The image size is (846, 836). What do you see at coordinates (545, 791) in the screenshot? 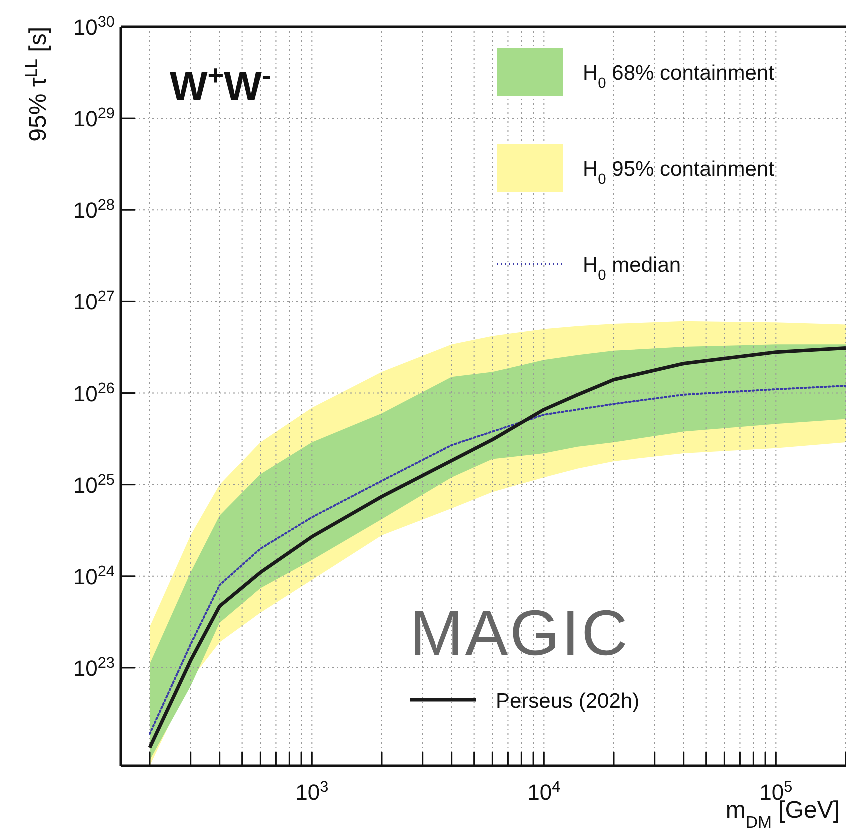
I see `x-tick-label: 10$^{4}$` at bounding box center [545, 791].